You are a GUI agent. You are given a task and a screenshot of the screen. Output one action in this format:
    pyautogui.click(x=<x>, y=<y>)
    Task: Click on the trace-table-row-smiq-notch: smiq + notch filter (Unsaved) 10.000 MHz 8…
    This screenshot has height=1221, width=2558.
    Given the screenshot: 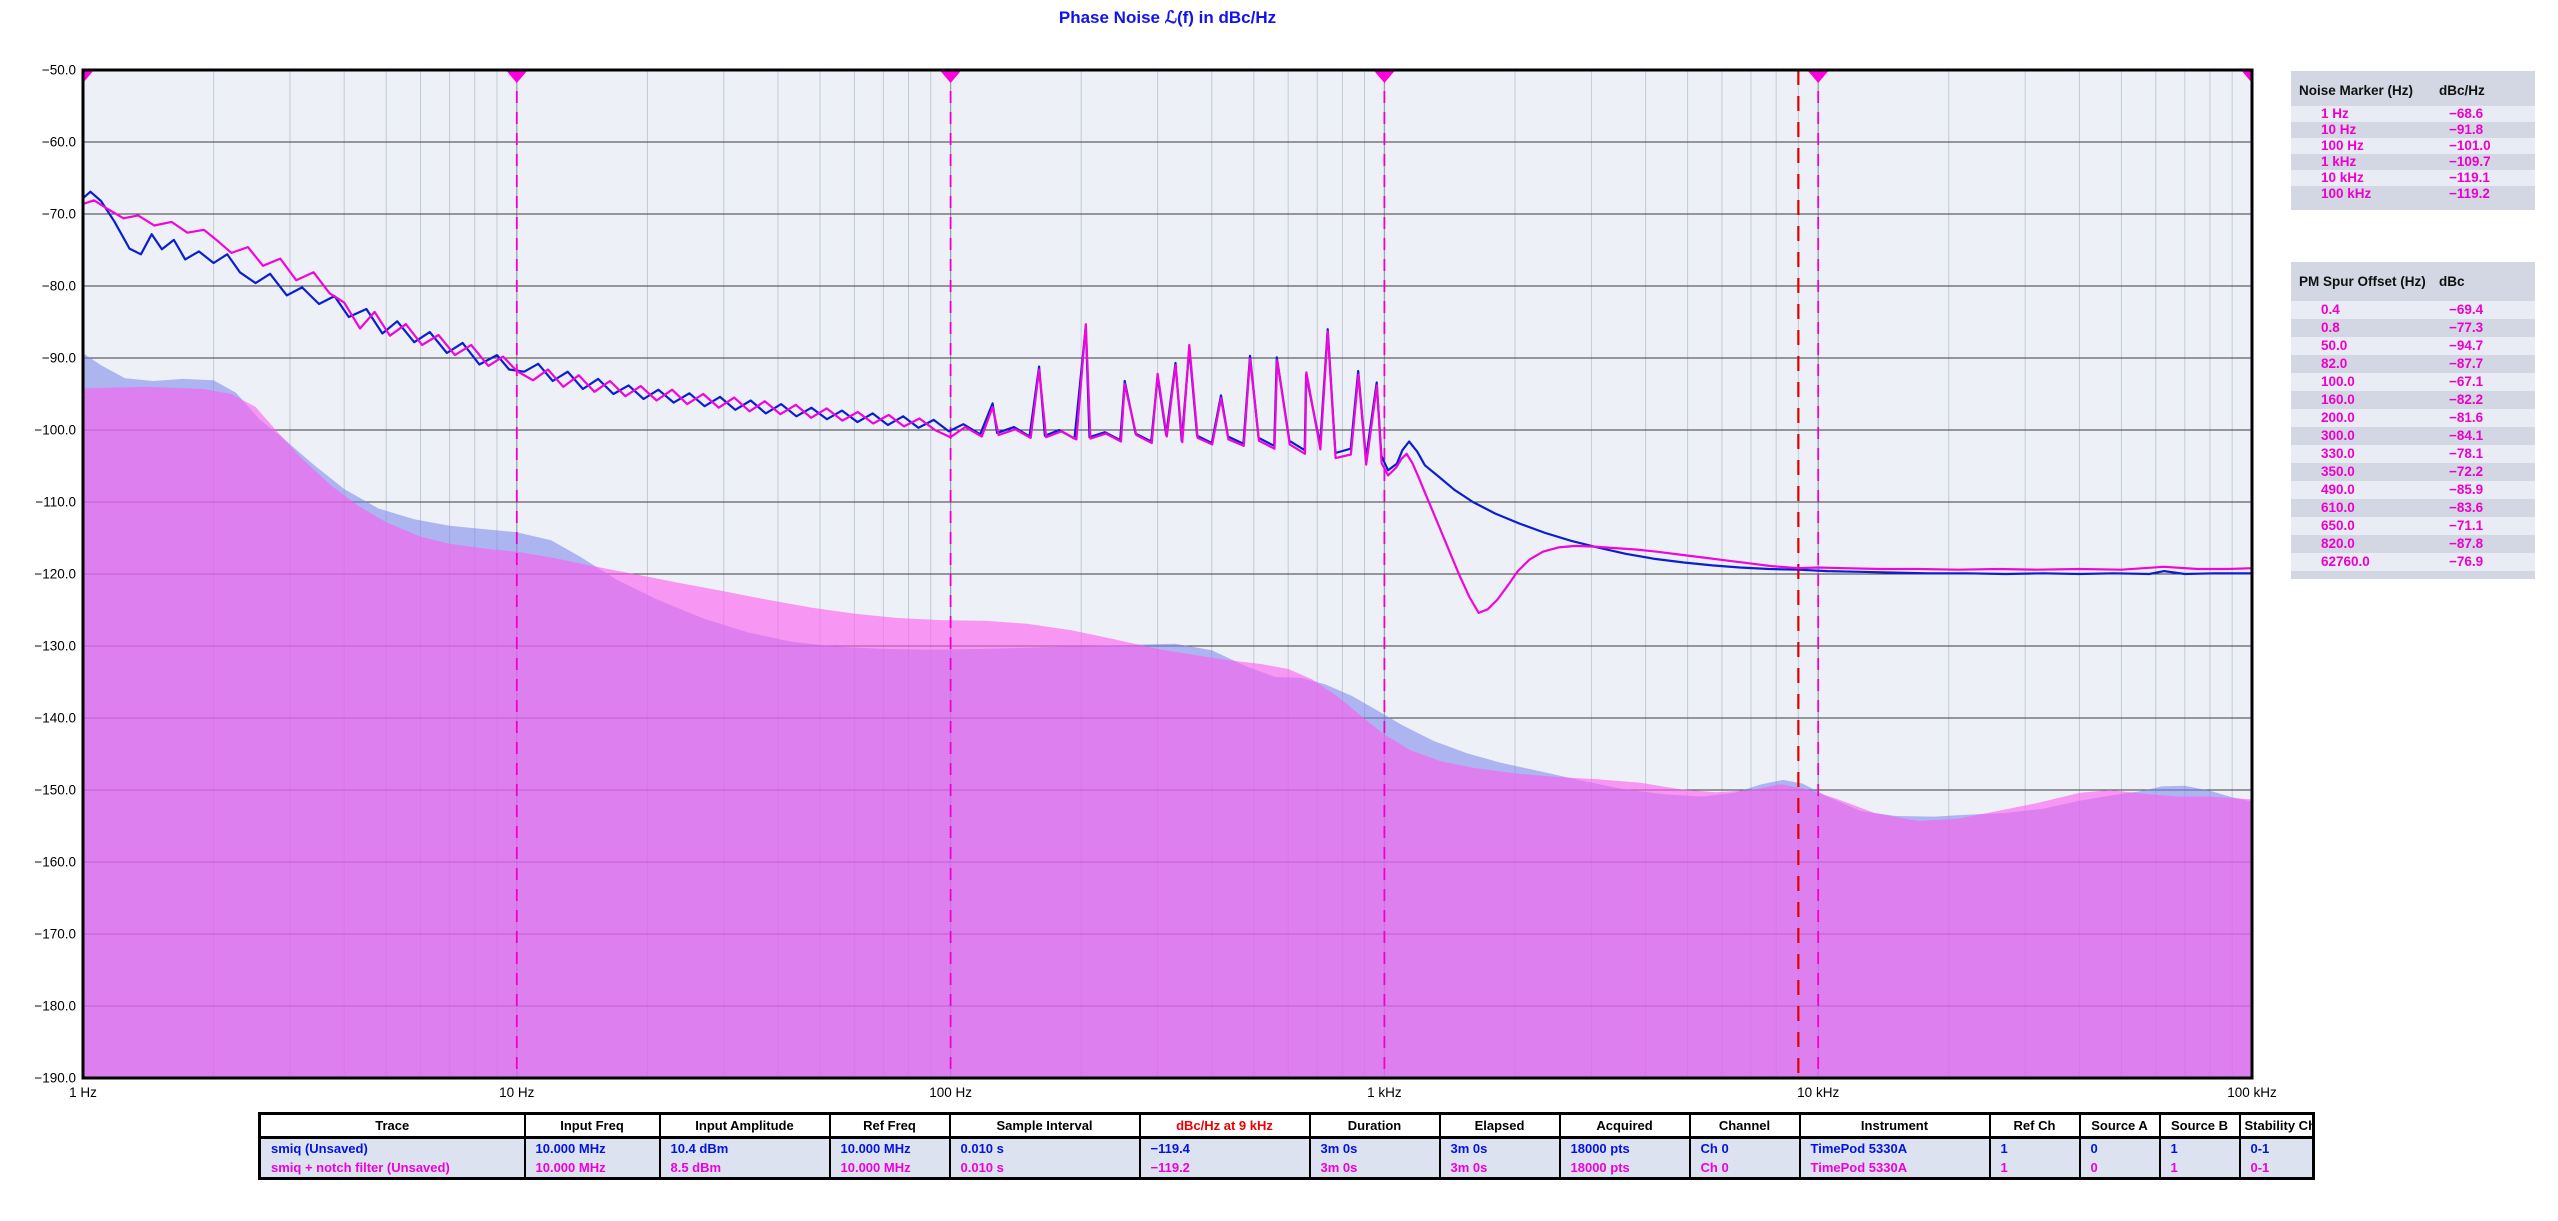 What is the action you would take?
    pyautogui.click(x=1287, y=1168)
    